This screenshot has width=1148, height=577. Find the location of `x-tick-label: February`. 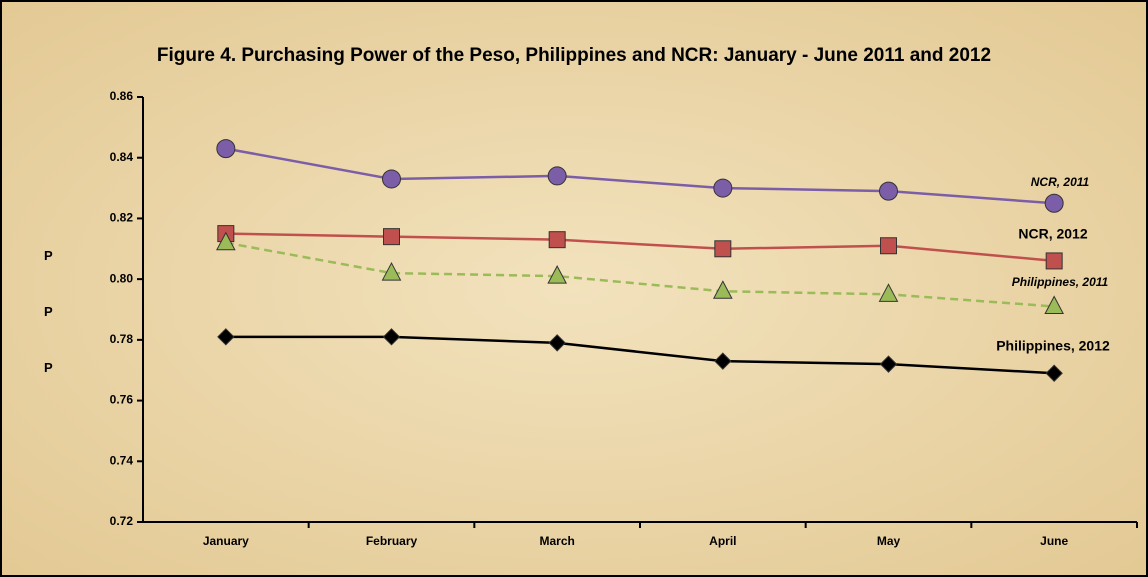

x-tick-label: February is located at coordinates (392, 541).